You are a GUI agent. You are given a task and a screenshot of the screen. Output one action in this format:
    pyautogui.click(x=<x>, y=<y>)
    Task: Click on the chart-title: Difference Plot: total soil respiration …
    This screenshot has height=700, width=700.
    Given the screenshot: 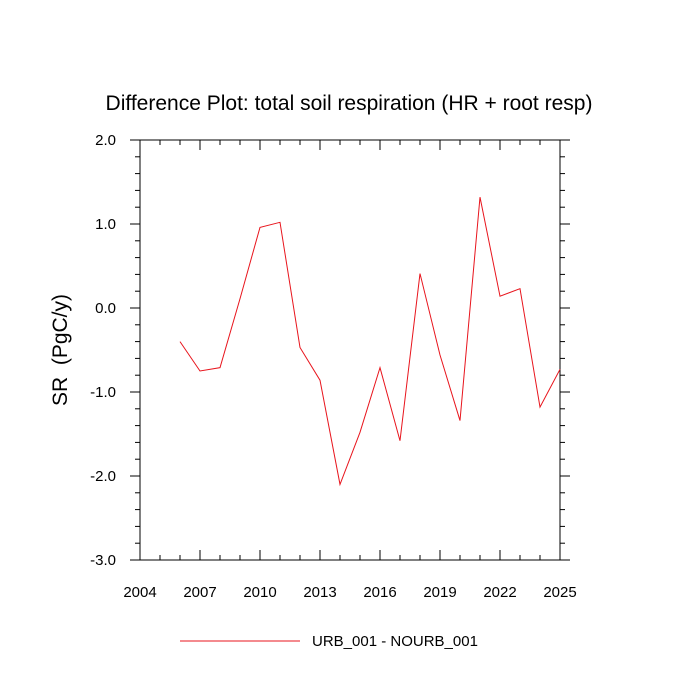 What is the action you would take?
    pyautogui.click(x=349, y=103)
    